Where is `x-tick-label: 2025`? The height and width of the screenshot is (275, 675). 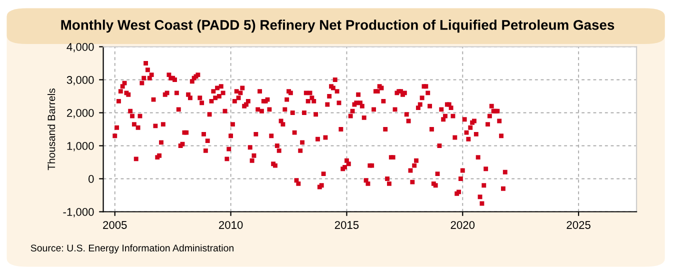 x-tick-label: 2025 is located at coordinates (578, 225).